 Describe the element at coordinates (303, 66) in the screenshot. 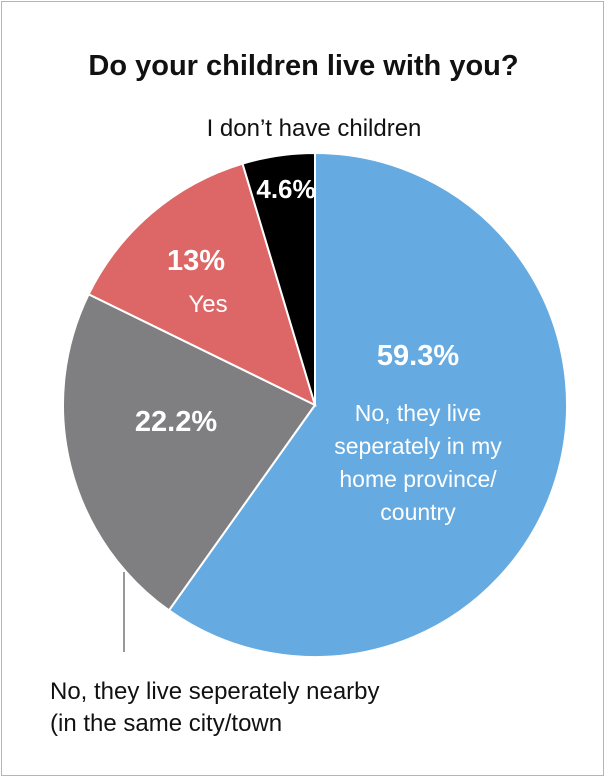

I see `chart-title: Do your children live with you?` at that location.